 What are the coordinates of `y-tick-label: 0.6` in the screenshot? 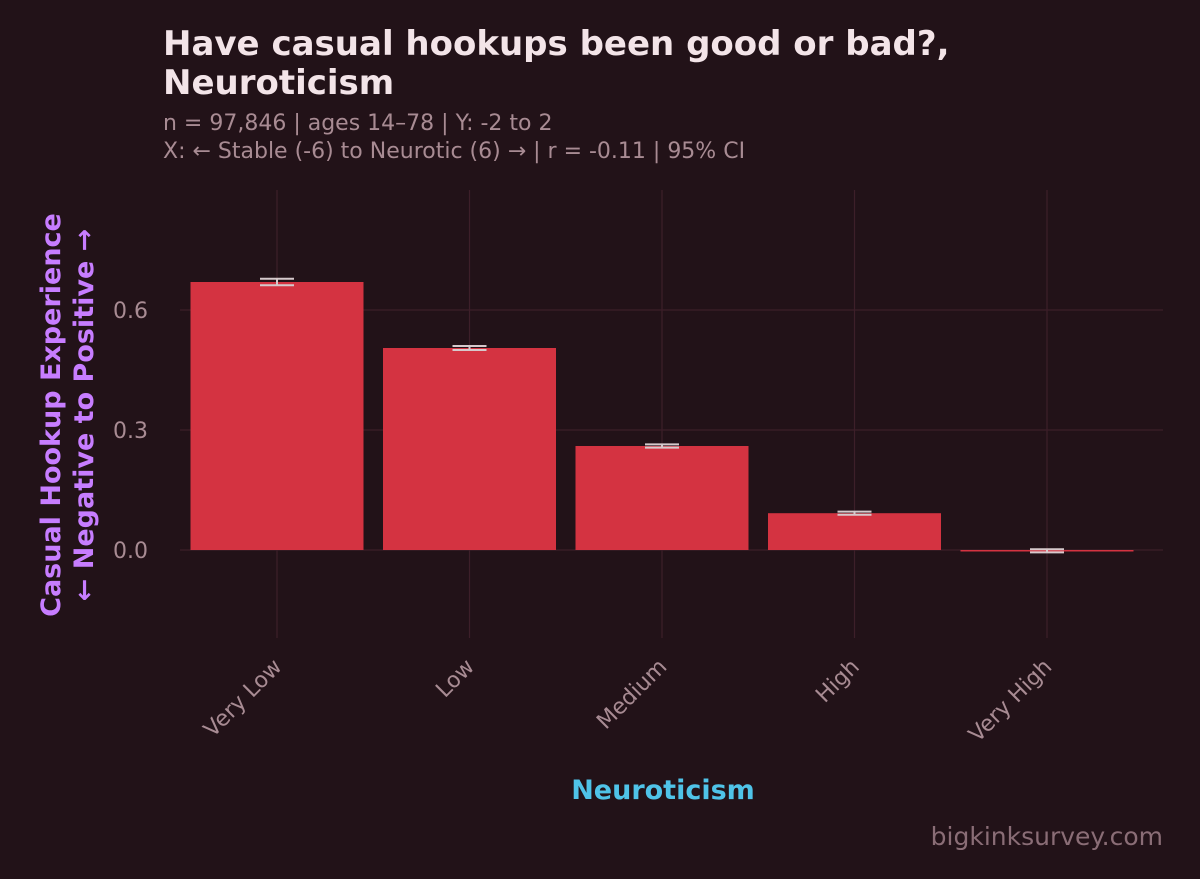 It's located at (130, 311).